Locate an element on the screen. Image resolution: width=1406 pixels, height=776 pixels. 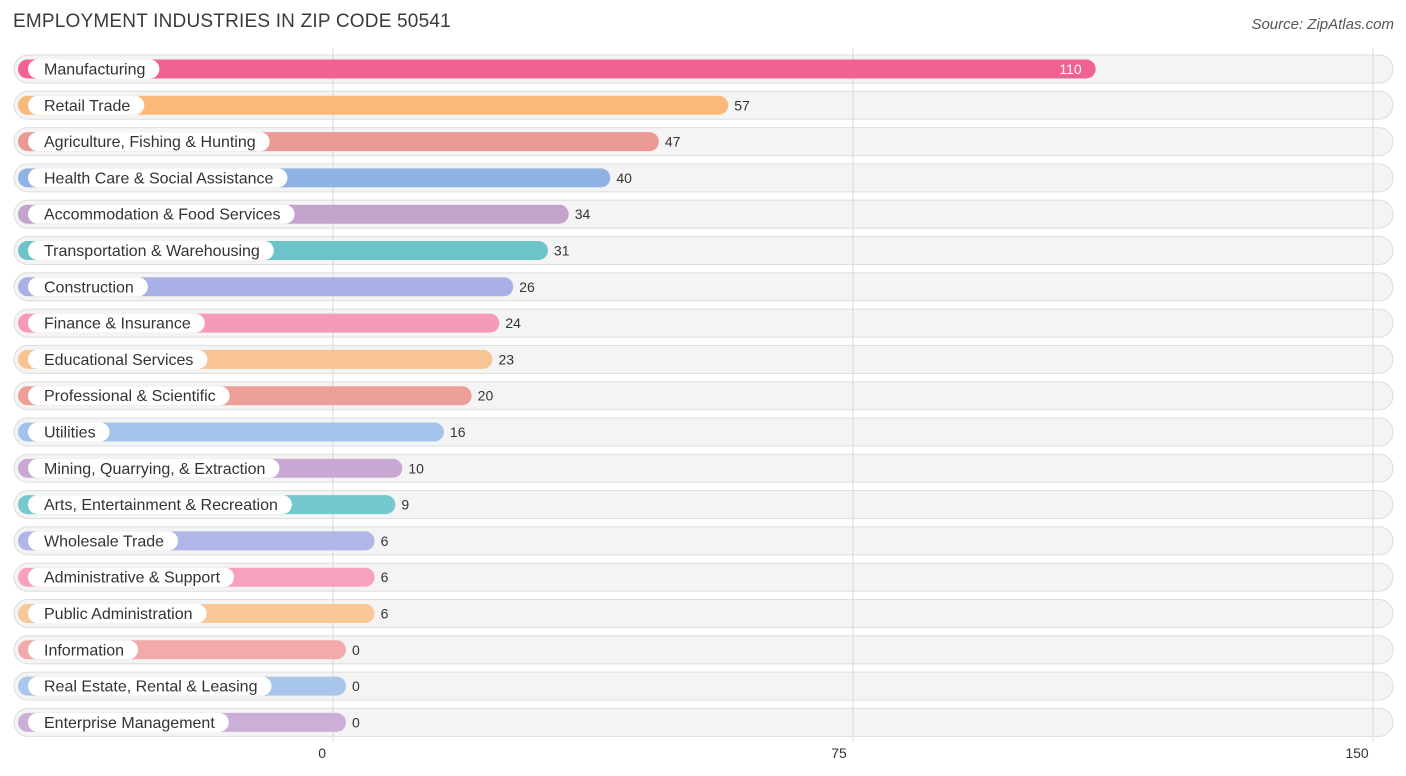
category-label: Retail Trade is located at coordinates (87, 106).